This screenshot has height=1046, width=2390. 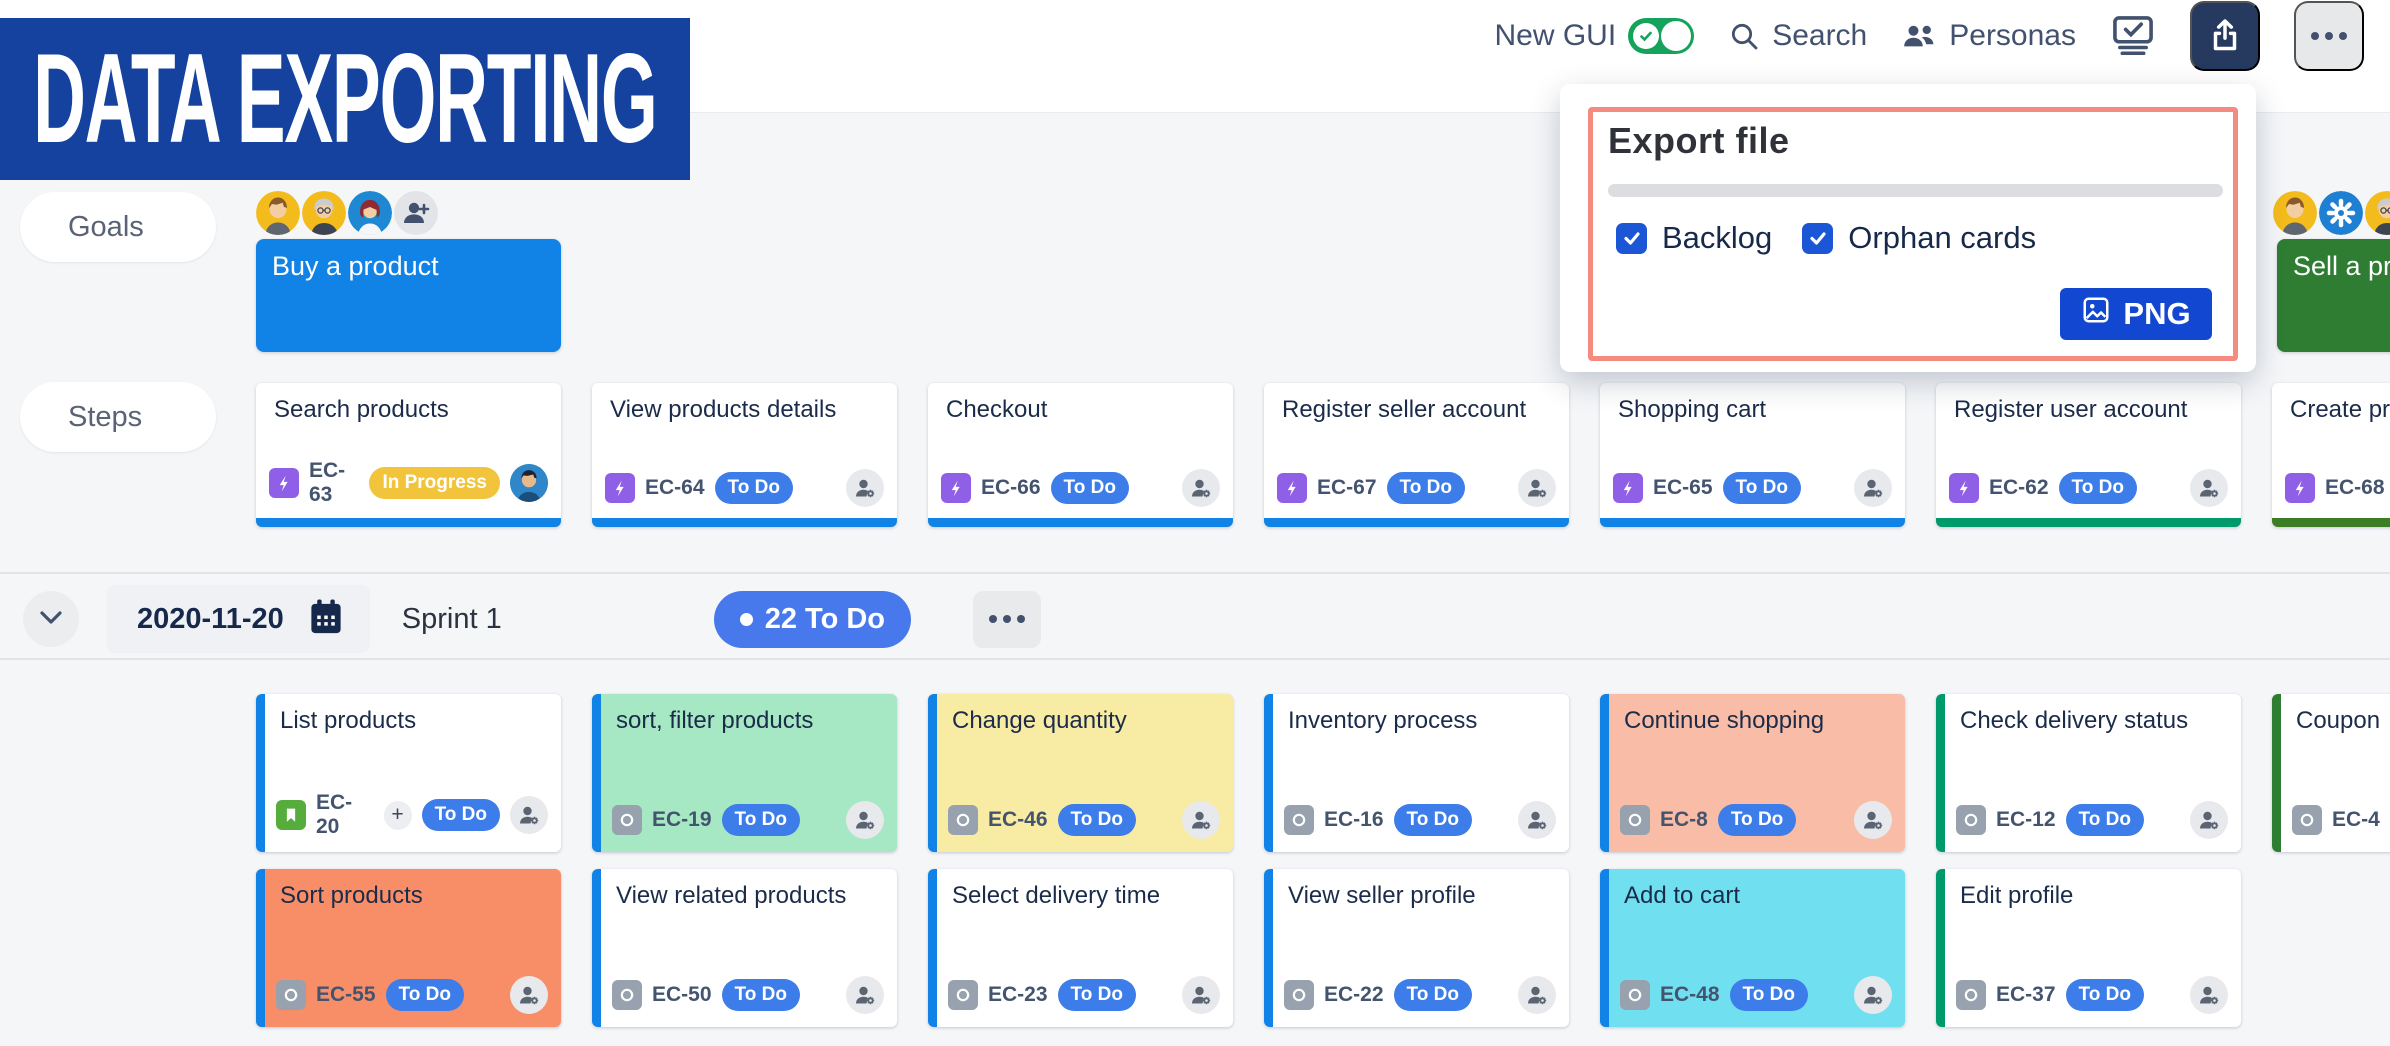 What do you see at coordinates (370, 213) in the screenshot?
I see `persona-avatar-woman` at bounding box center [370, 213].